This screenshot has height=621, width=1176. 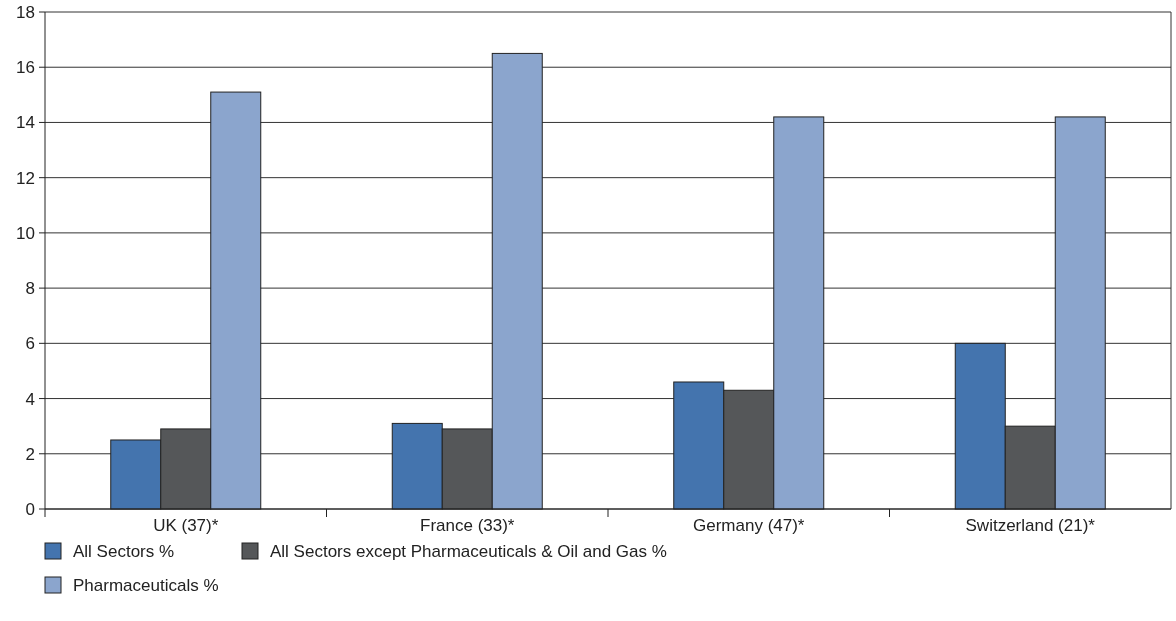 What do you see at coordinates (25, 68) in the screenshot?
I see `y-tick-label: 16` at bounding box center [25, 68].